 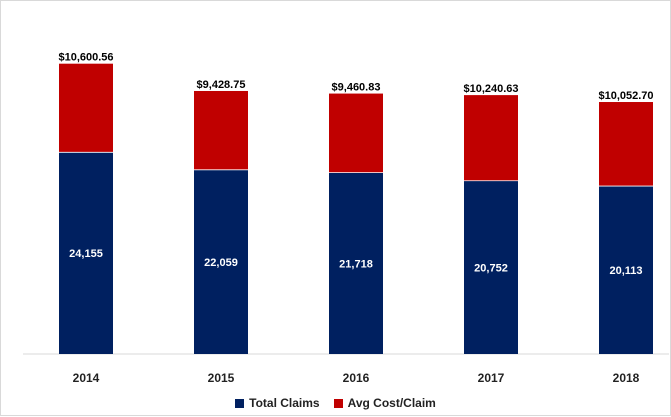 I want to click on bar-total-claims-2015, so click(x=221, y=261).